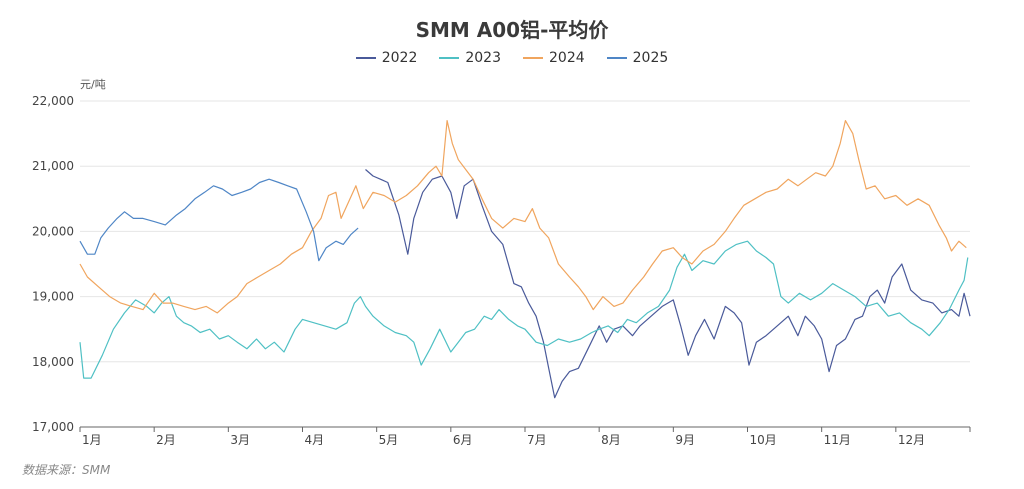 This screenshot has width=1024, height=489. Describe the element at coordinates (53, 101) in the screenshot. I see `y-tick-label: 22,000` at that location.